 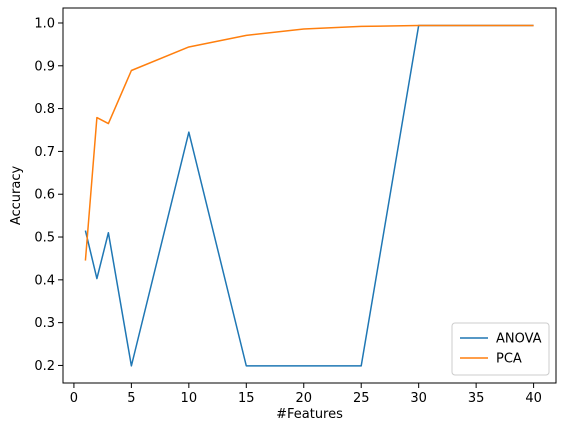 I want to click on x-tick-label: 35, so click(x=476, y=398).